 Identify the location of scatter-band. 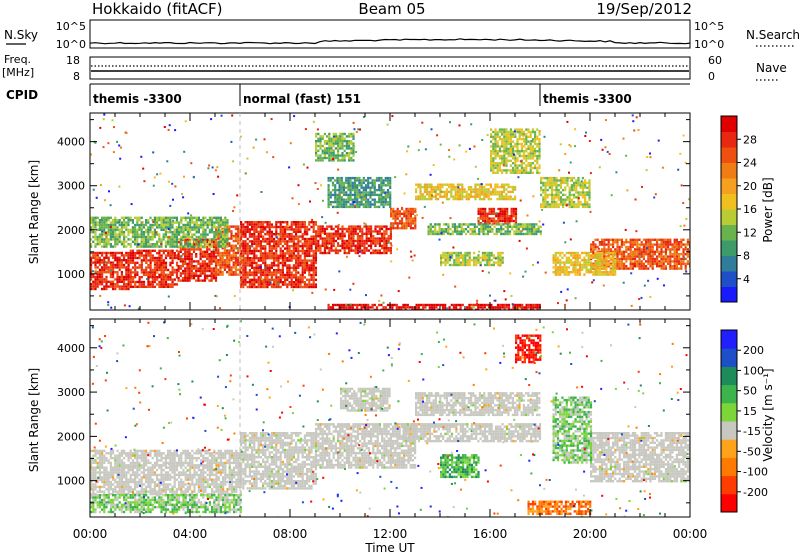
(515, 151).